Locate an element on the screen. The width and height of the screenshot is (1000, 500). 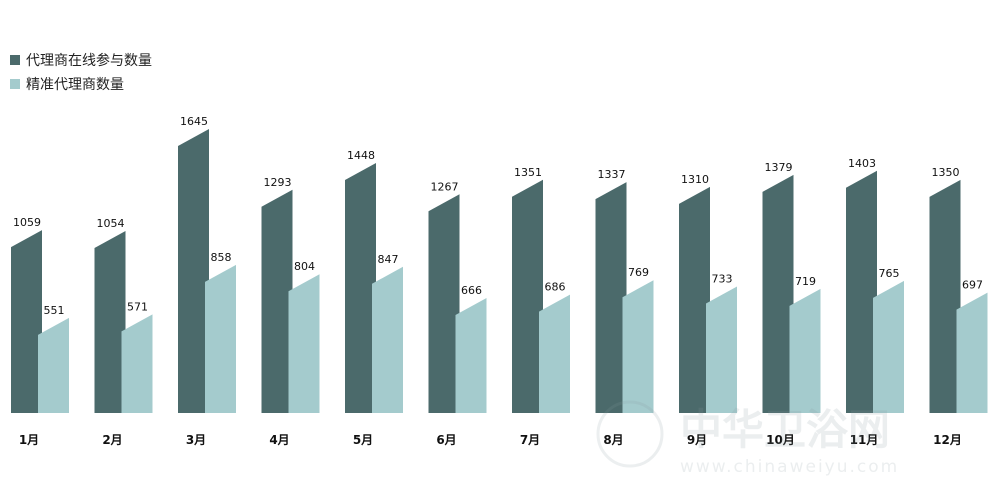
x-tick-label: 4月 is located at coordinates (279, 440).